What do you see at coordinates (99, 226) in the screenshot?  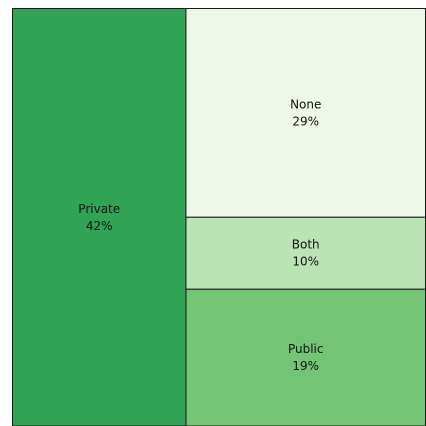 I see `cell-value-label: 42%` at bounding box center [99, 226].